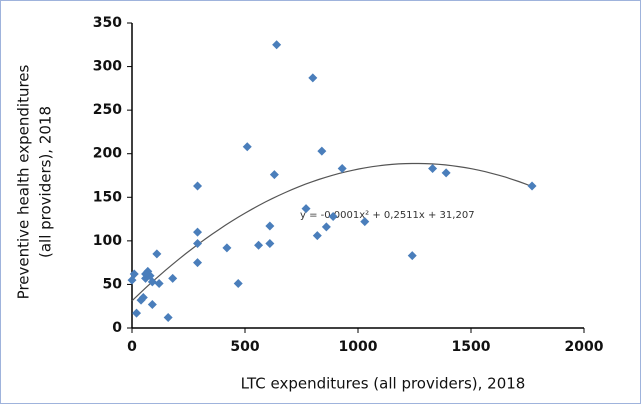 Image resolution: width=641 pixels, height=404 pixels. What do you see at coordinates (244, 347) in the screenshot?
I see `x-tick-label: 500` at bounding box center [244, 347].